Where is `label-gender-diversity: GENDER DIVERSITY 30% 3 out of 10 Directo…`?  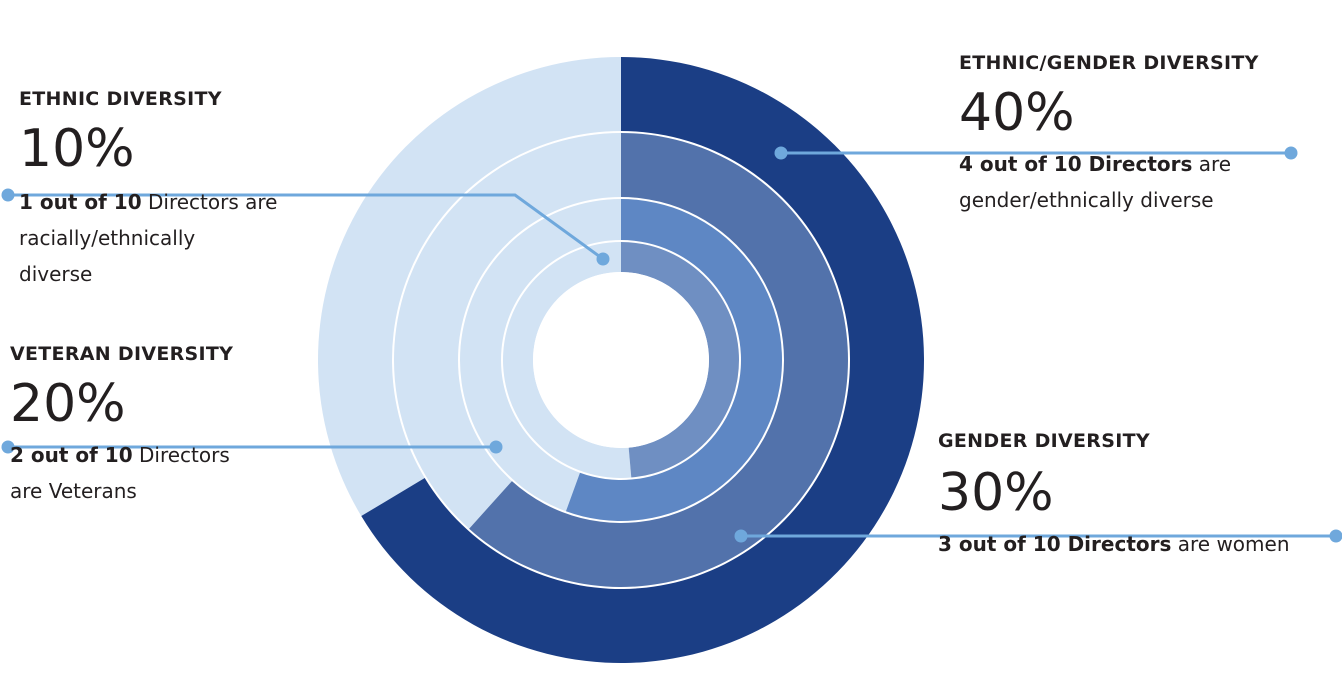
label-gender-diversity: GENDER DIVERSITY 30% 3 out of 10 Directo… is located at coordinates (1138, 496).